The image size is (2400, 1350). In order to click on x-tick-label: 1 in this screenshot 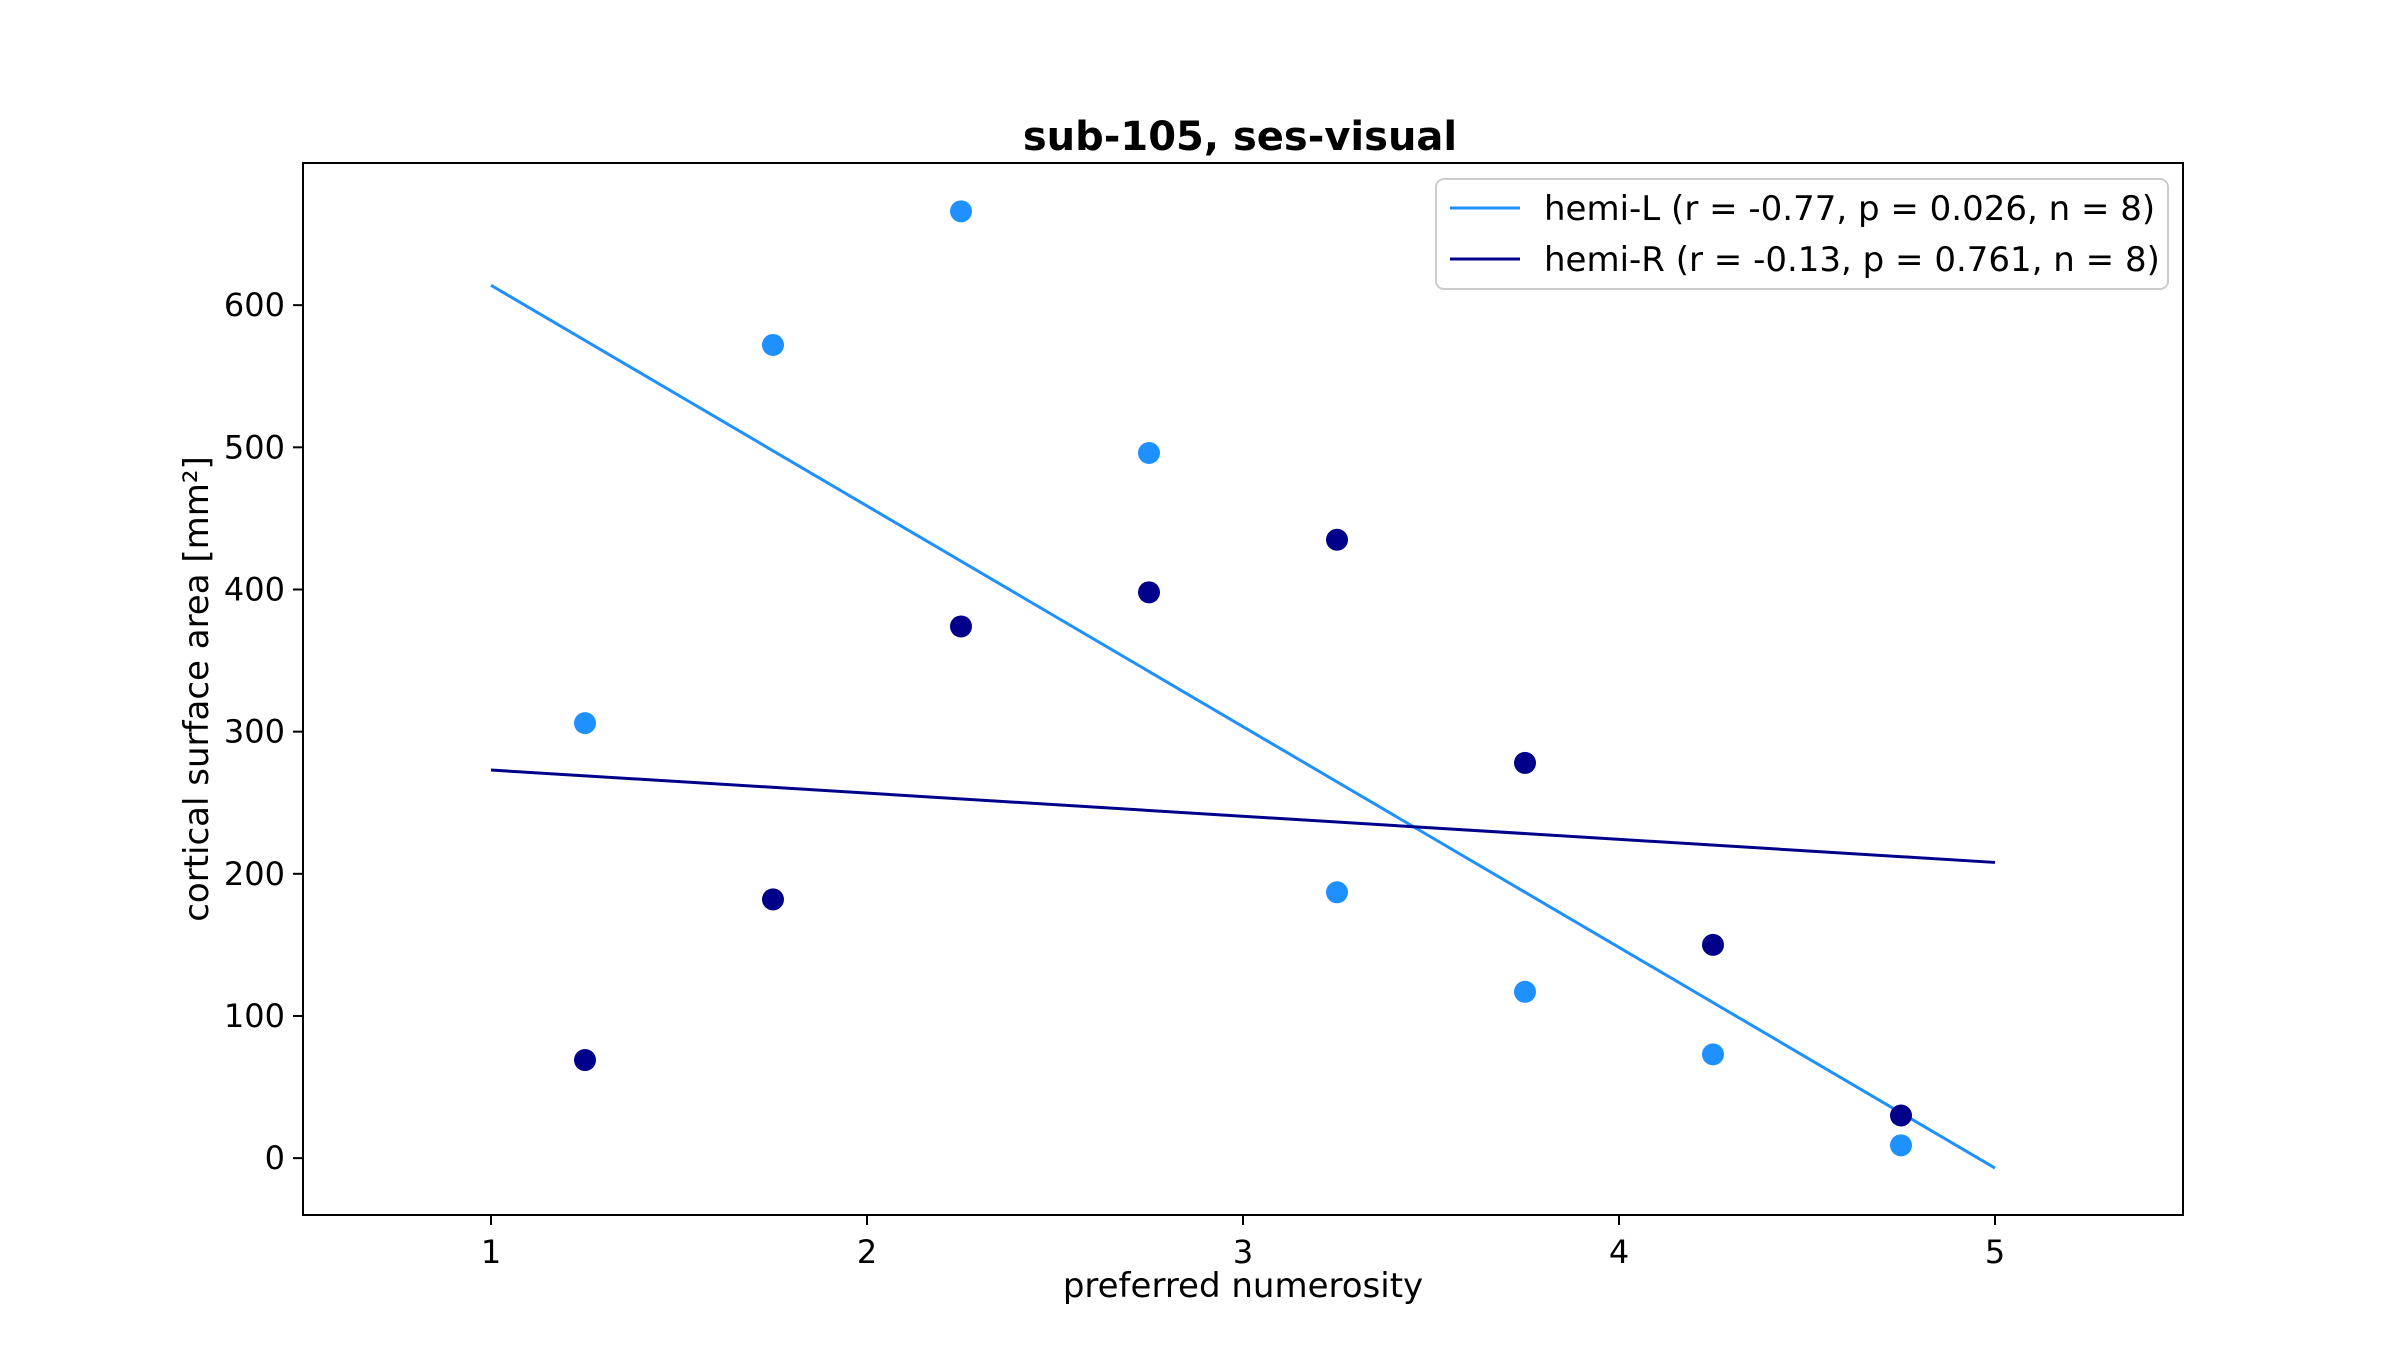, I will do `click(491, 1252)`.